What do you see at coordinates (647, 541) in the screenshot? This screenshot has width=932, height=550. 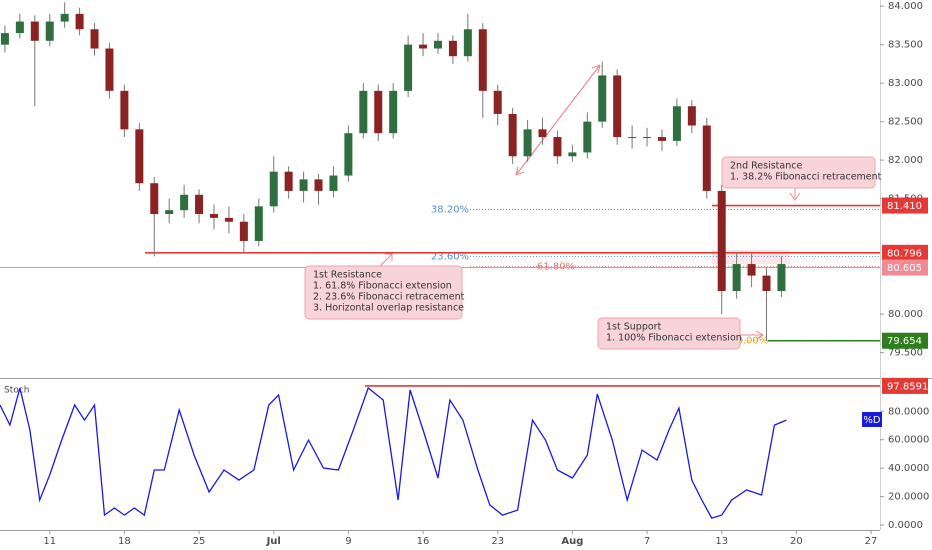 I see `x-tick-label: 7` at bounding box center [647, 541].